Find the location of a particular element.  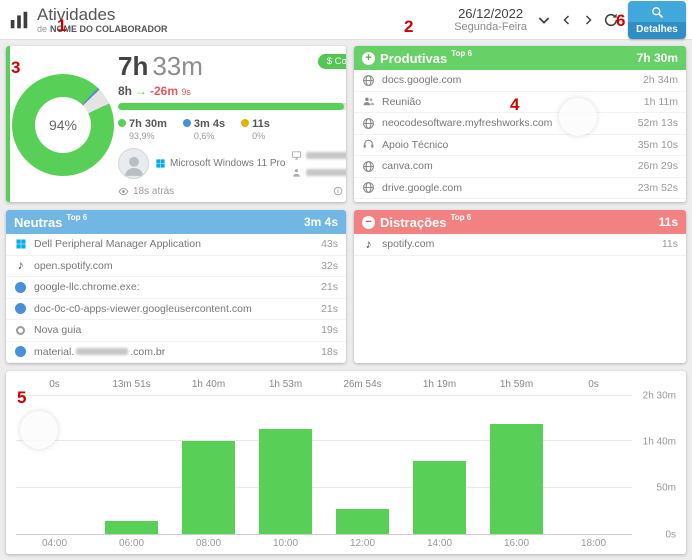

legend-distraction: 11s 0% is located at coordinates (255, 129).